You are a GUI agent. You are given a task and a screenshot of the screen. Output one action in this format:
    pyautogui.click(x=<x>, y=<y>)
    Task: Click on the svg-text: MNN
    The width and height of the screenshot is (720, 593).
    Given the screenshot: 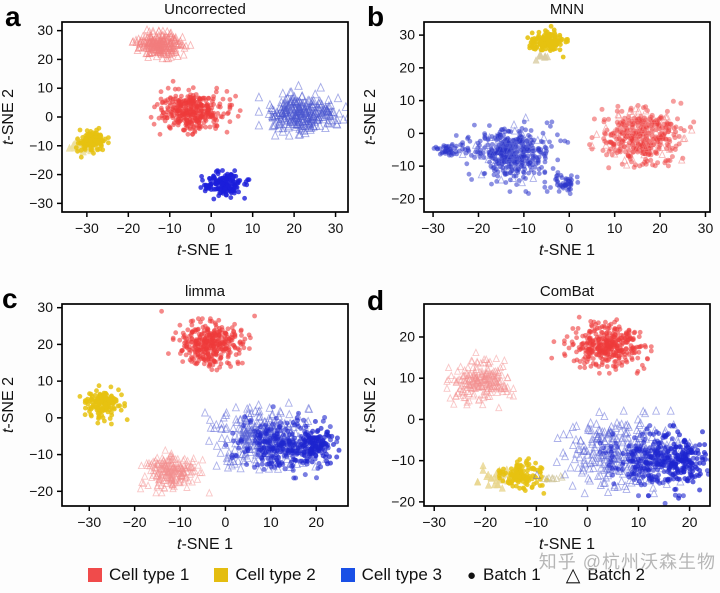 What is the action you would take?
    pyautogui.click(x=567, y=9)
    